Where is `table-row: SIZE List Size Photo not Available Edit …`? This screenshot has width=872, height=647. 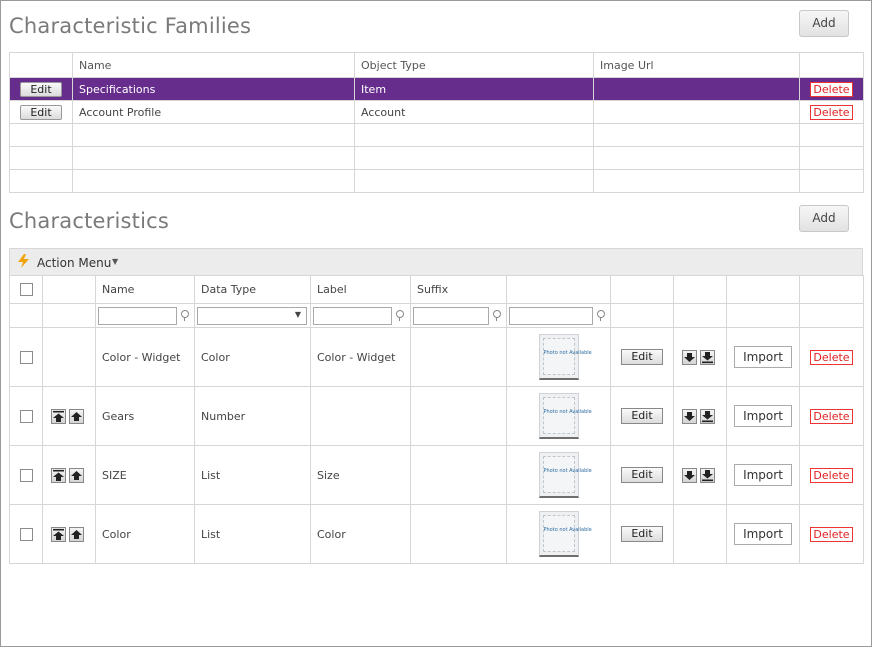 table-row: SIZE List Size Photo not Available Edit … is located at coordinates (436, 475).